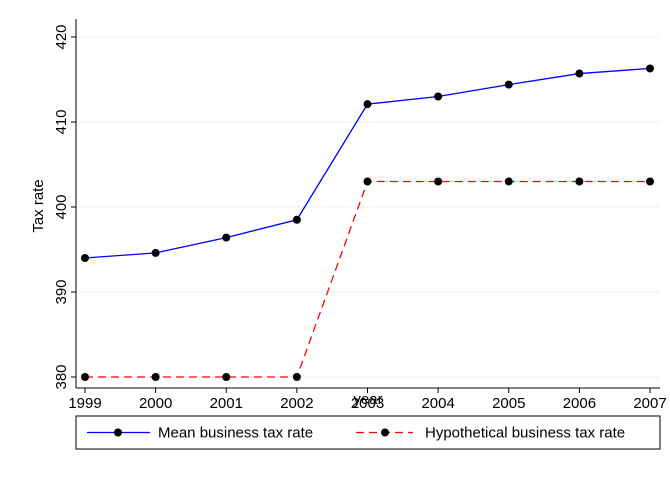  What do you see at coordinates (84, 403) in the screenshot?
I see `x-tick-label: 1999` at bounding box center [84, 403].